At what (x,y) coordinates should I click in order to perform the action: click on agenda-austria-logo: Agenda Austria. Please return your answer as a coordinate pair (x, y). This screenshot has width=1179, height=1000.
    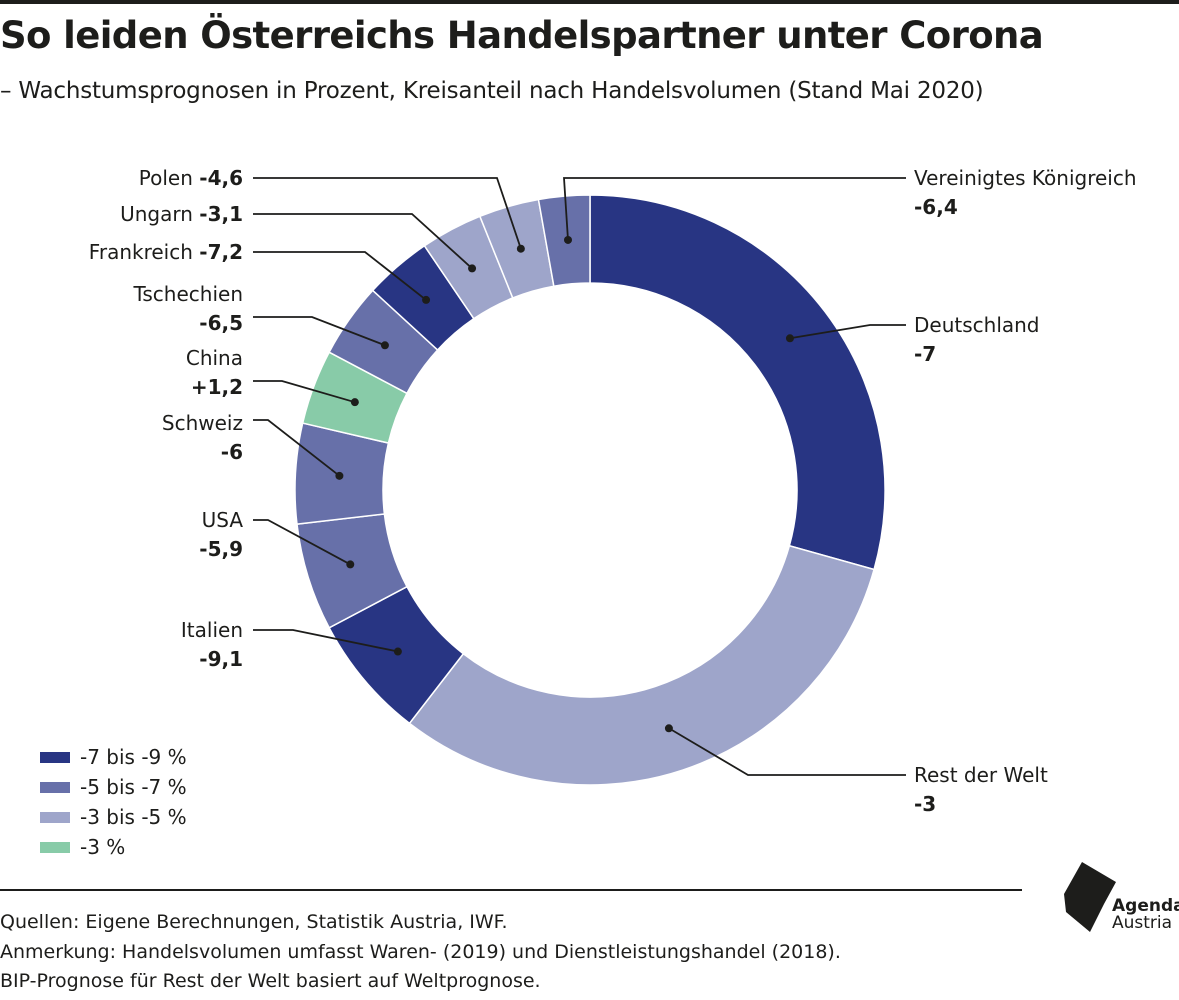
    Looking at the image, I should click on (1119, 898).